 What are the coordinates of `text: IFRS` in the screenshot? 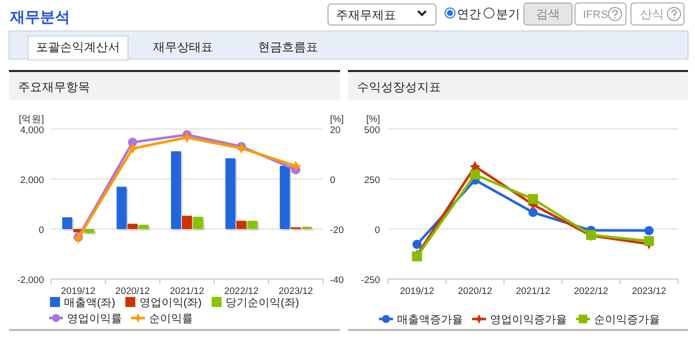 It's located at (595, 15).